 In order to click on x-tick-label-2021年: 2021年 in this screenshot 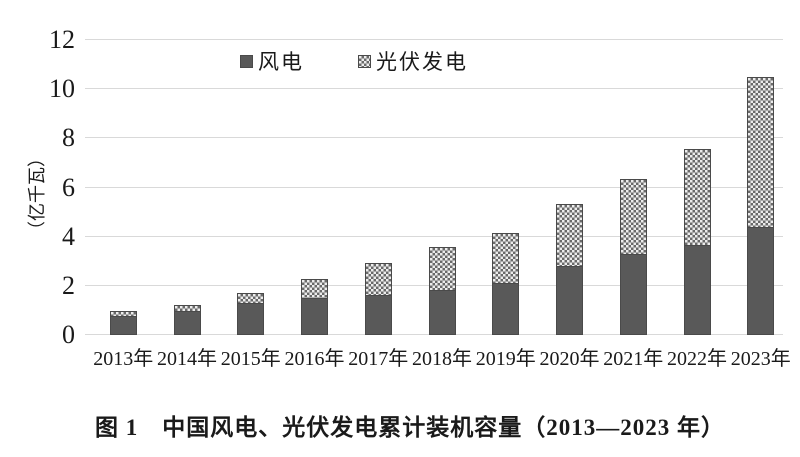, I will do `click(633, 359)`.